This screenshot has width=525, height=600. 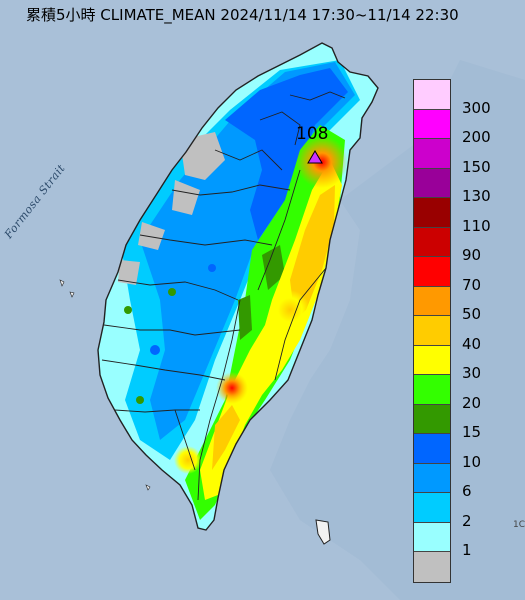 What do you see at coordinates (472, 343) in the screenshot?
I see `legend-label: 40` at bounding box center [472, 343].